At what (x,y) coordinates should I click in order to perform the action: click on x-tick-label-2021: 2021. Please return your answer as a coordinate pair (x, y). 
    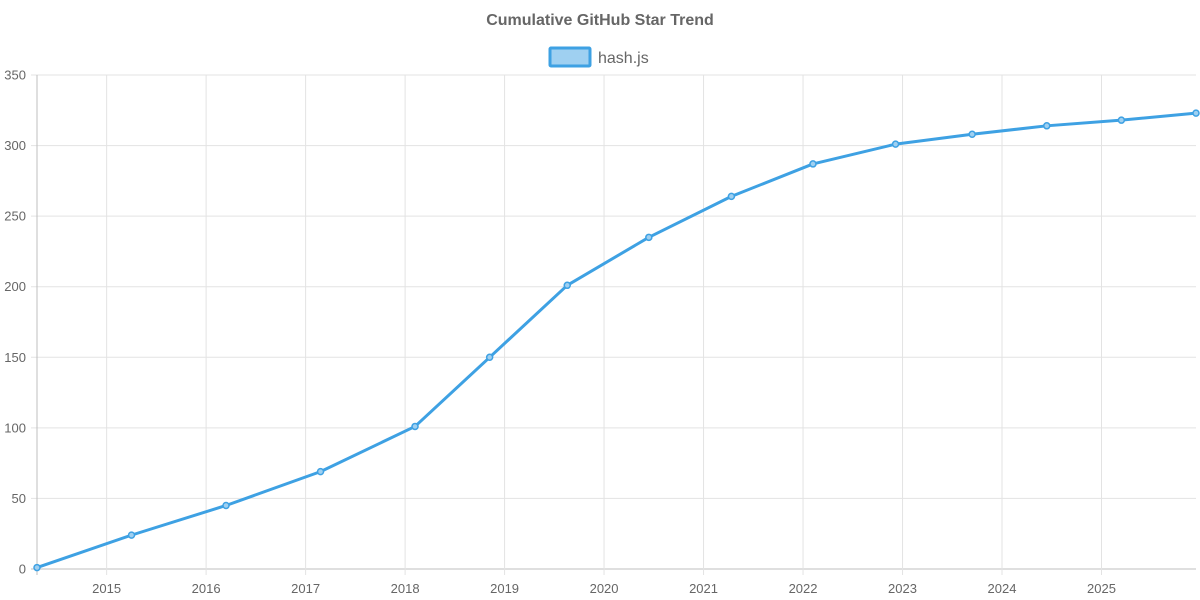
    Looking at the image, I should click on (703, 588).